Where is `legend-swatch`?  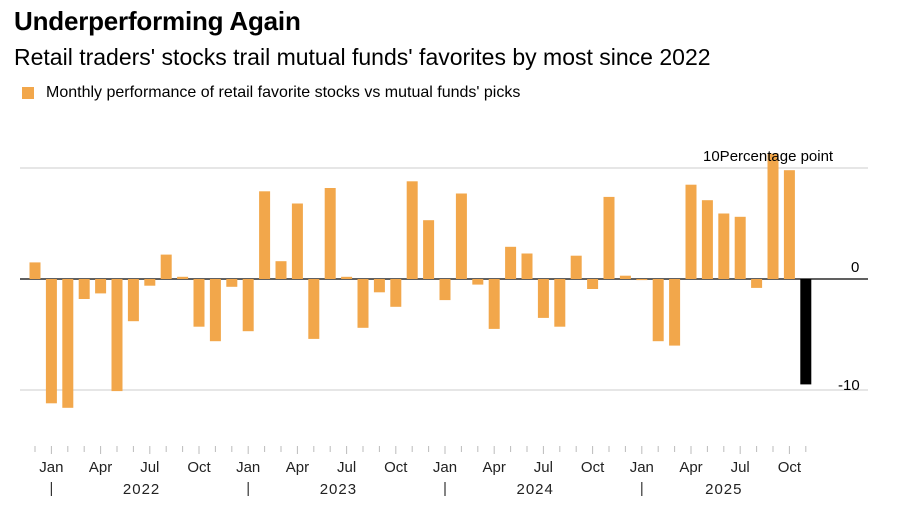 legend-swatch is located at coordinates (28, 93).